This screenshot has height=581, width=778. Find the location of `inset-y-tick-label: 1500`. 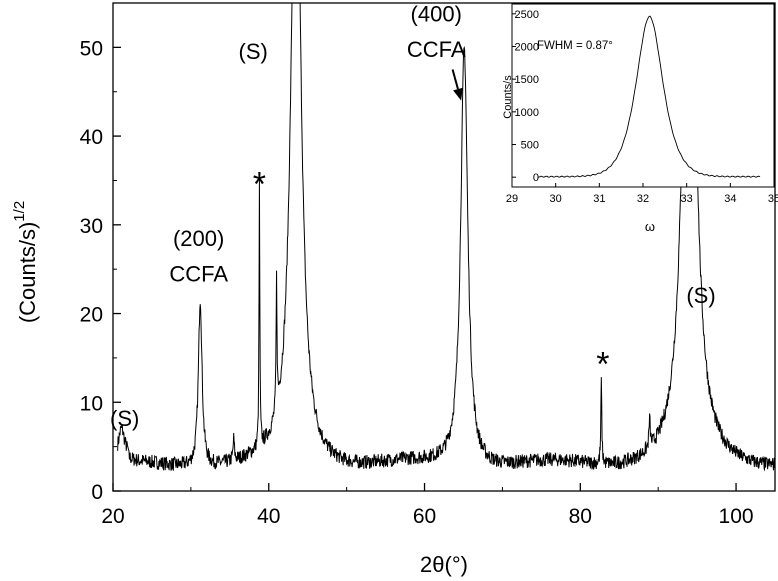

inset-y-tick-label: 1500 is located at coordinates (527, 80).